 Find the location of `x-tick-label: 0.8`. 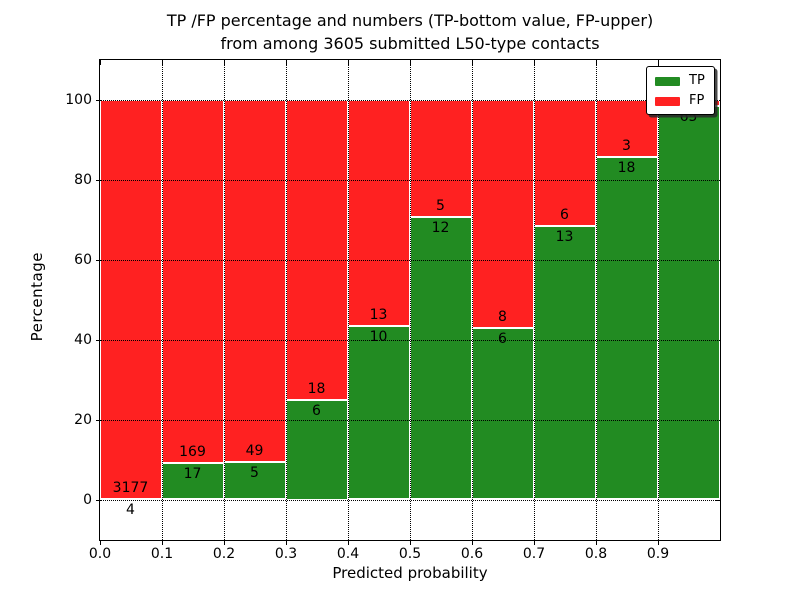

x-tick-label: 0.8 is located at coordinates (596, 554).